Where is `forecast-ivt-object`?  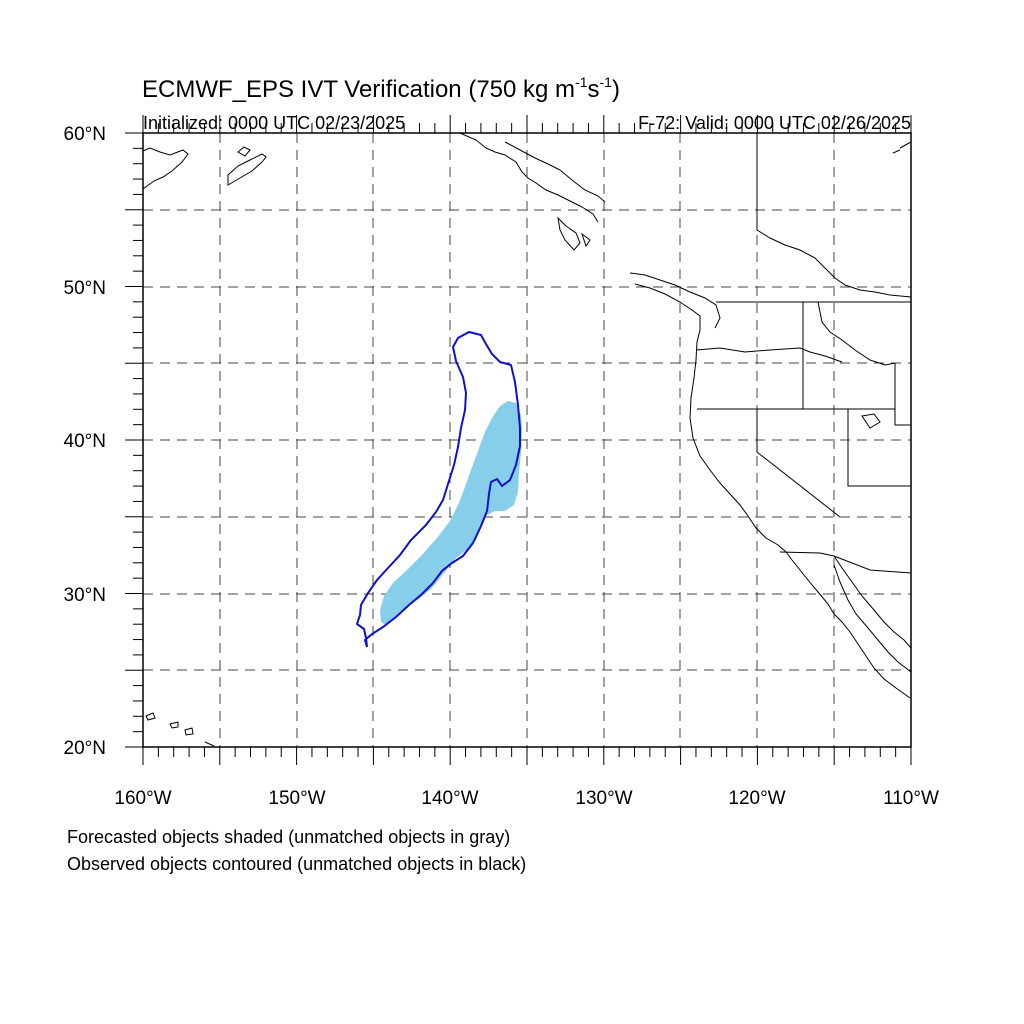
forecast-ivt-object is located at coordinates (451, 513).